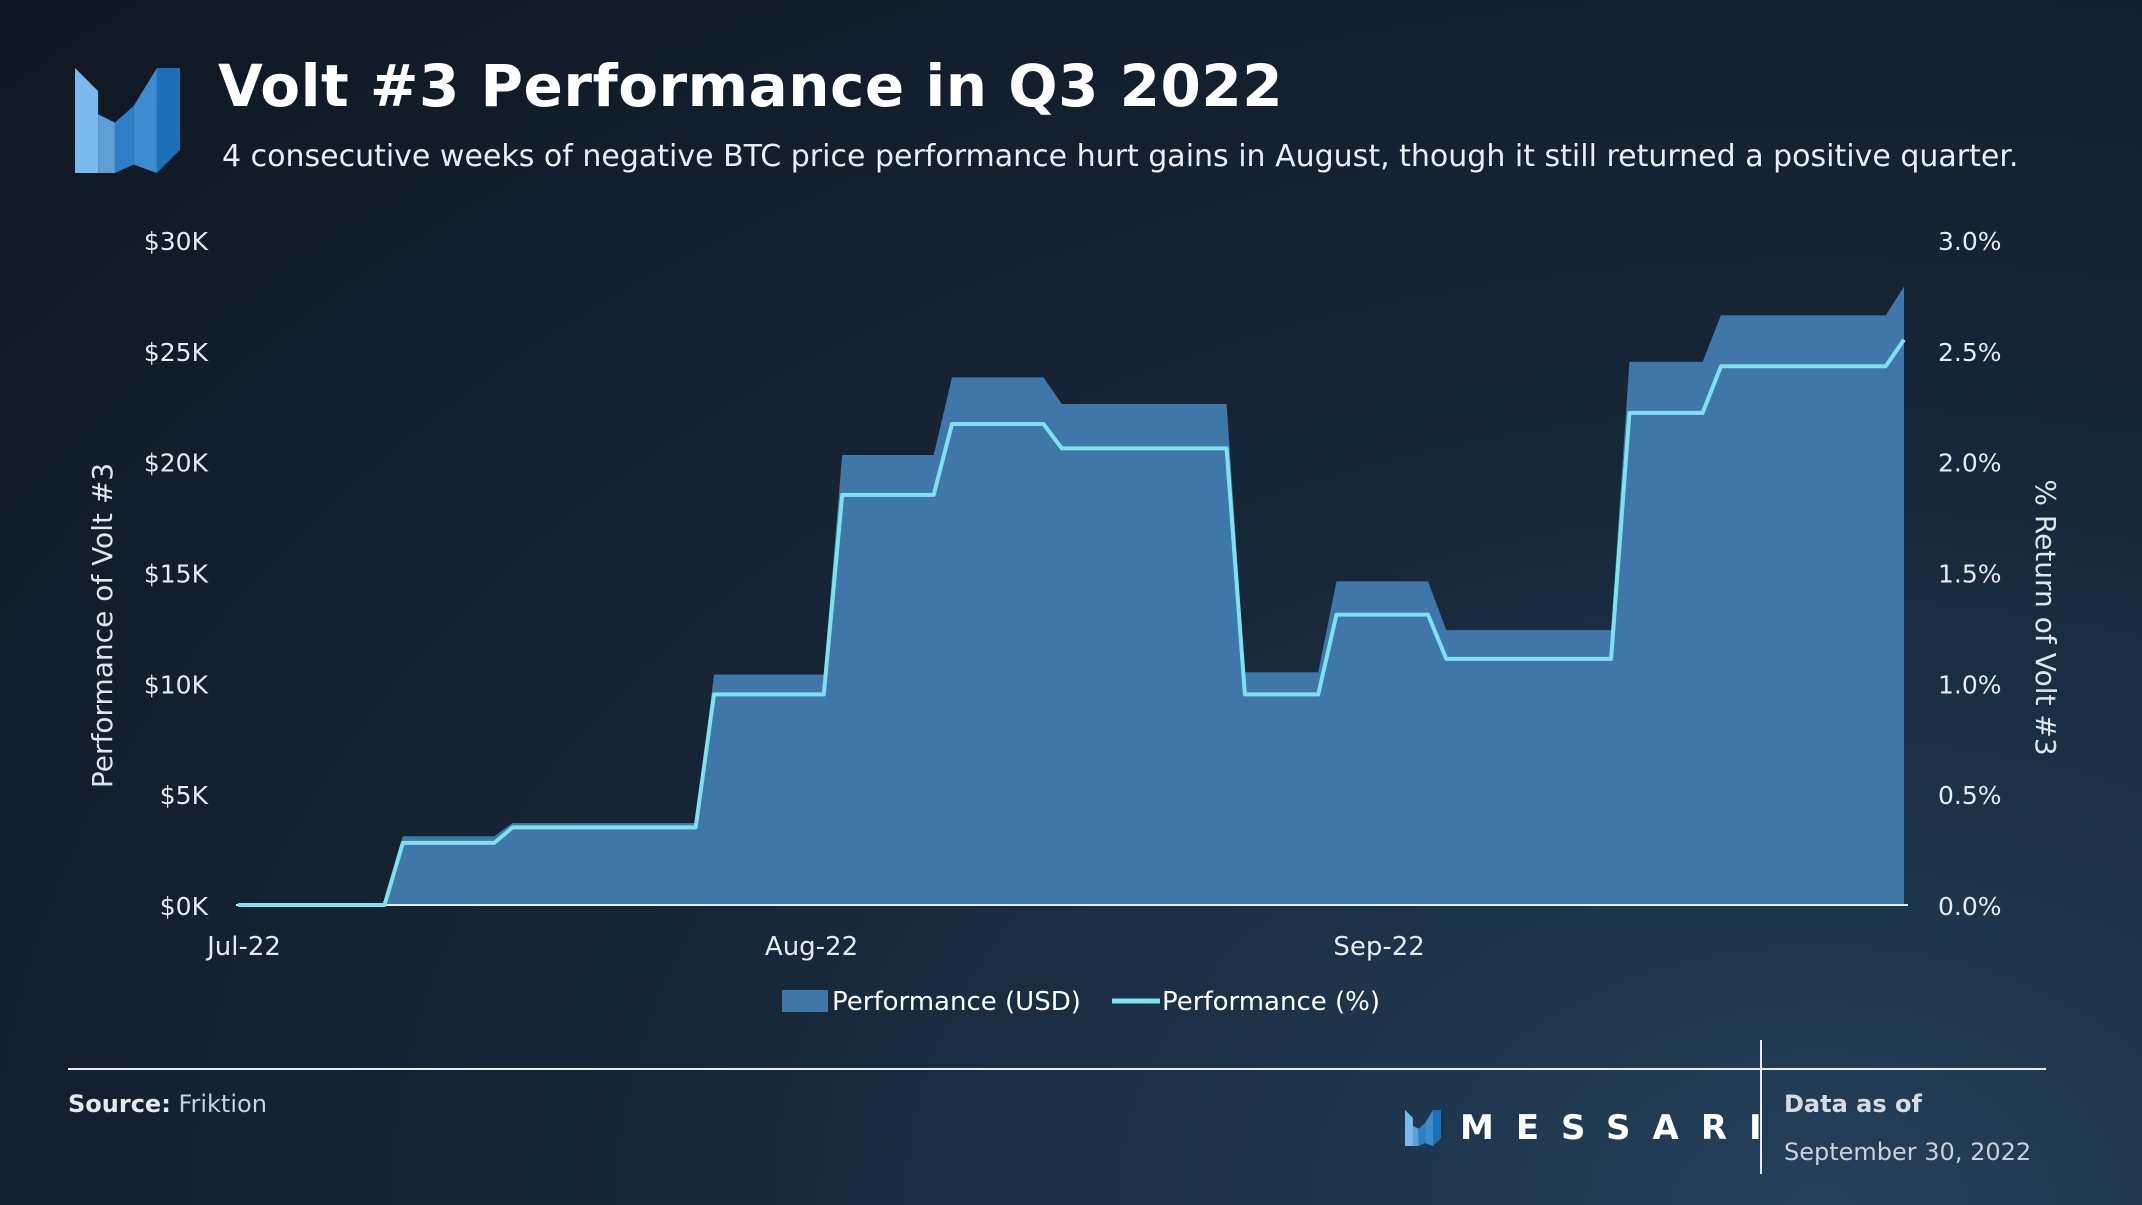 Image resolution: width=2142 pixels, height=1205 pixels. What do you see at coordinates (2045, 617) in the screenshot?
I see `right-axis-label: % Return of Volt #3` at bounding box center [2045, 617].